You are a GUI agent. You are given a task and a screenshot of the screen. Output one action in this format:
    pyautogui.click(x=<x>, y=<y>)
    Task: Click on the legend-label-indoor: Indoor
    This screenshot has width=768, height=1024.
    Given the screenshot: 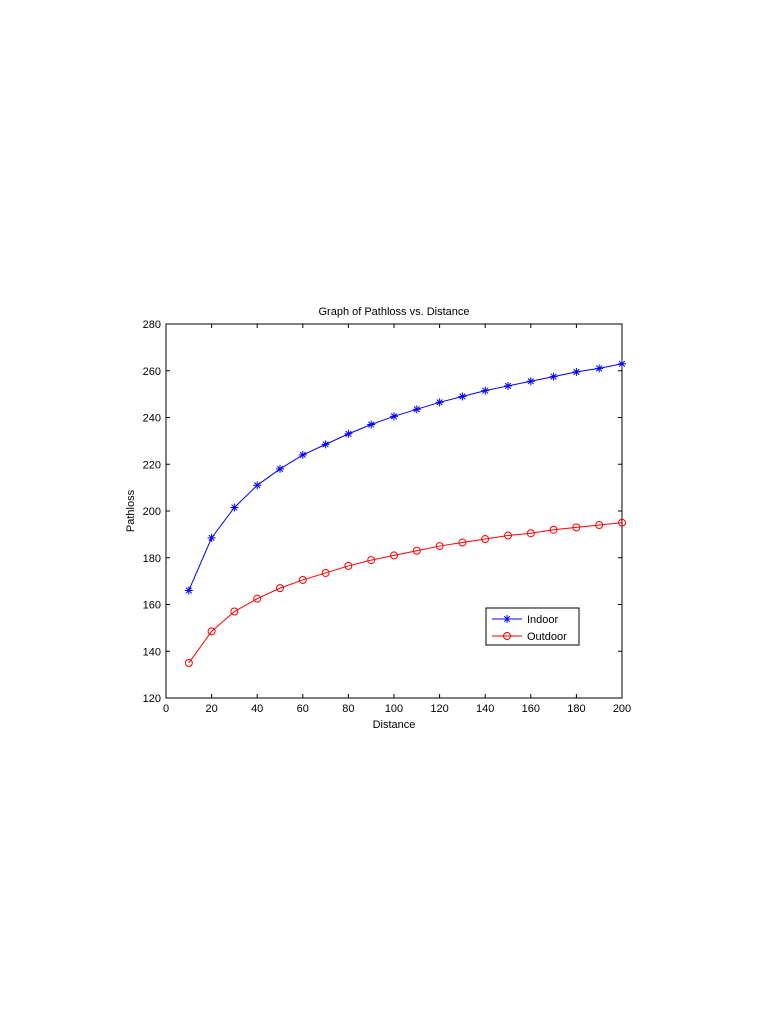 What is the action you would take?
    pyautogui.click(x=543, y=620)
    